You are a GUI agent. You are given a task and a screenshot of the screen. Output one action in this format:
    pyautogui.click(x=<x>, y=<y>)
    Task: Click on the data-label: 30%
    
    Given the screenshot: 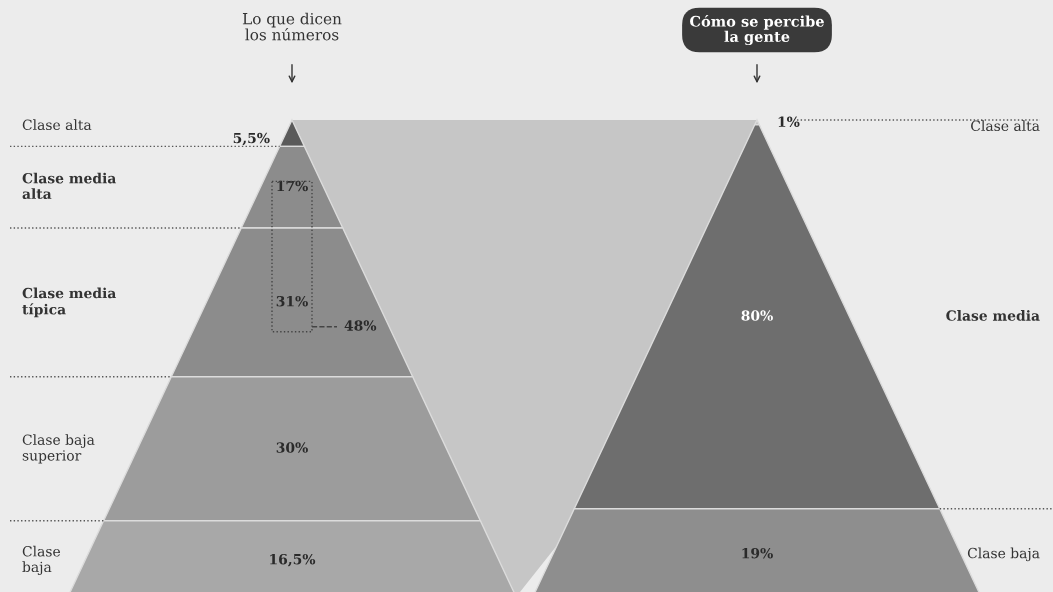 What is the action you would take?
    pyautogui.click(x=292, y=447)
    